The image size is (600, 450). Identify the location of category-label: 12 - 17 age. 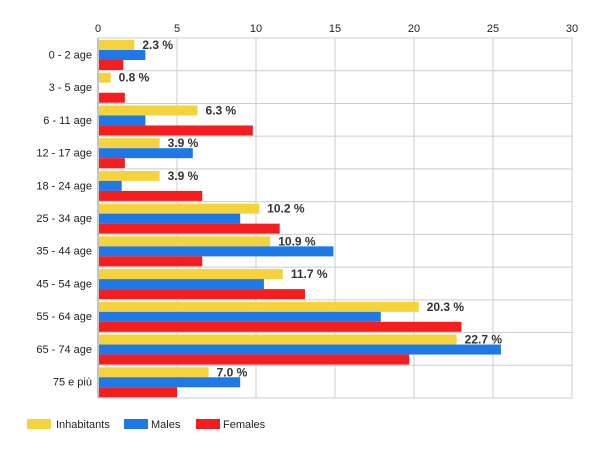
(64, 154).